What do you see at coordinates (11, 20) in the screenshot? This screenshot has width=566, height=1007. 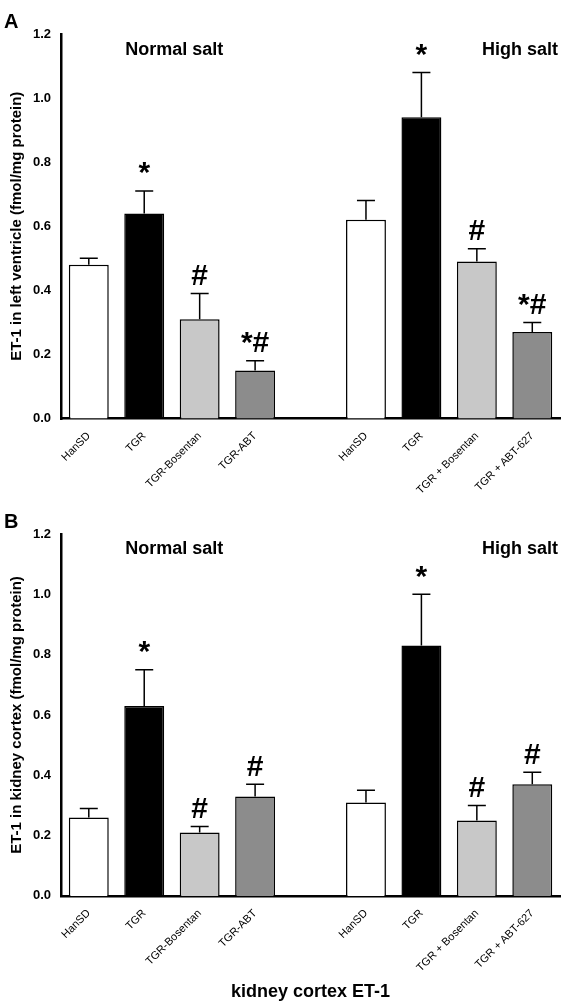 I see `chart-title: A` at bounding box center [11, 20].